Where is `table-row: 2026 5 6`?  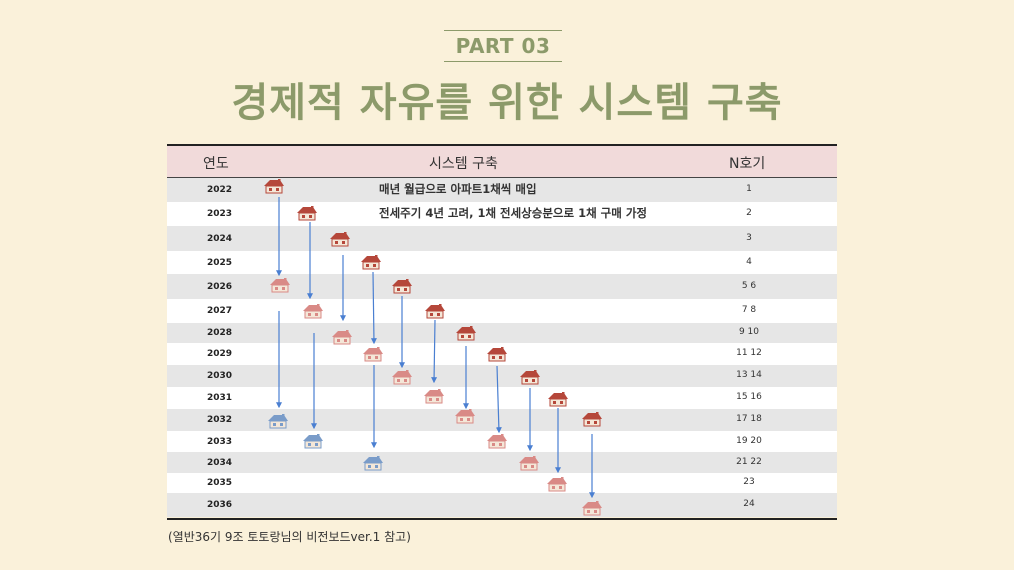 table-row: 2026 5 6 is located at coordinates (502, 286).